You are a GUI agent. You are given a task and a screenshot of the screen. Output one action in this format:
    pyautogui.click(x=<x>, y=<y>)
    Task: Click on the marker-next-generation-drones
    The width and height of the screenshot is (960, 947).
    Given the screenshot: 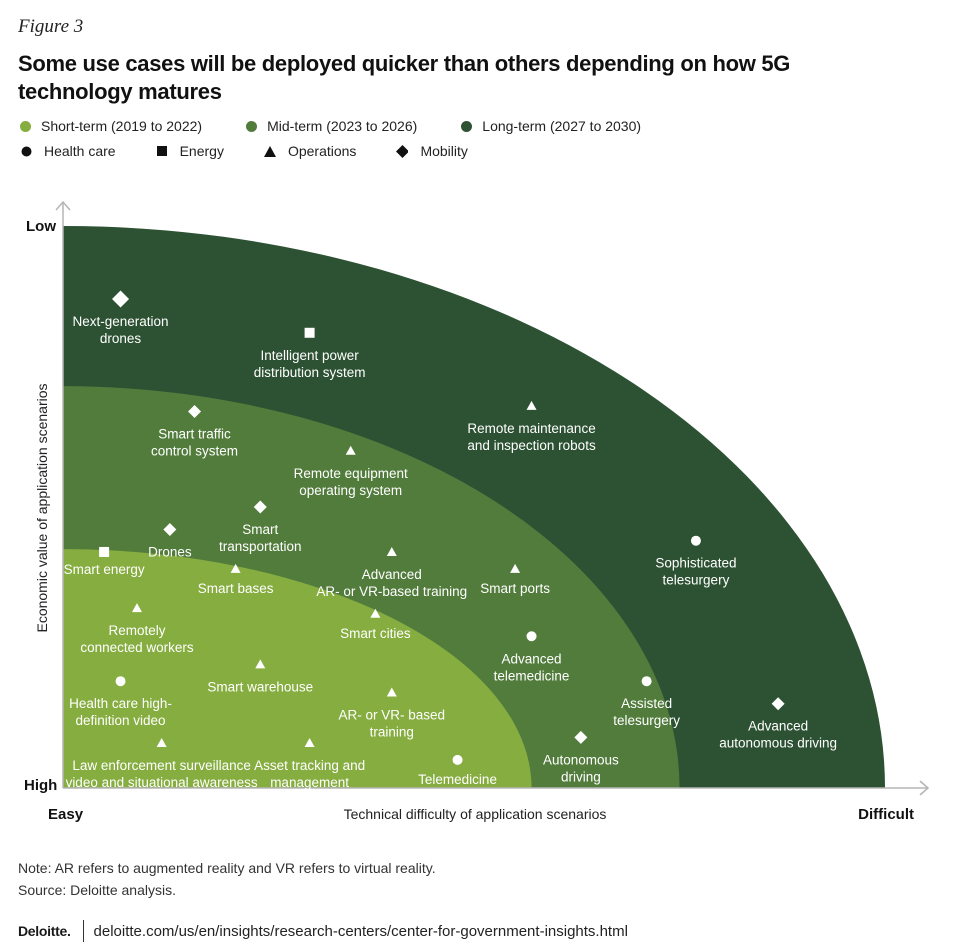 What is the action you would take?
    pyautogui.click(x=121, y=299)
    